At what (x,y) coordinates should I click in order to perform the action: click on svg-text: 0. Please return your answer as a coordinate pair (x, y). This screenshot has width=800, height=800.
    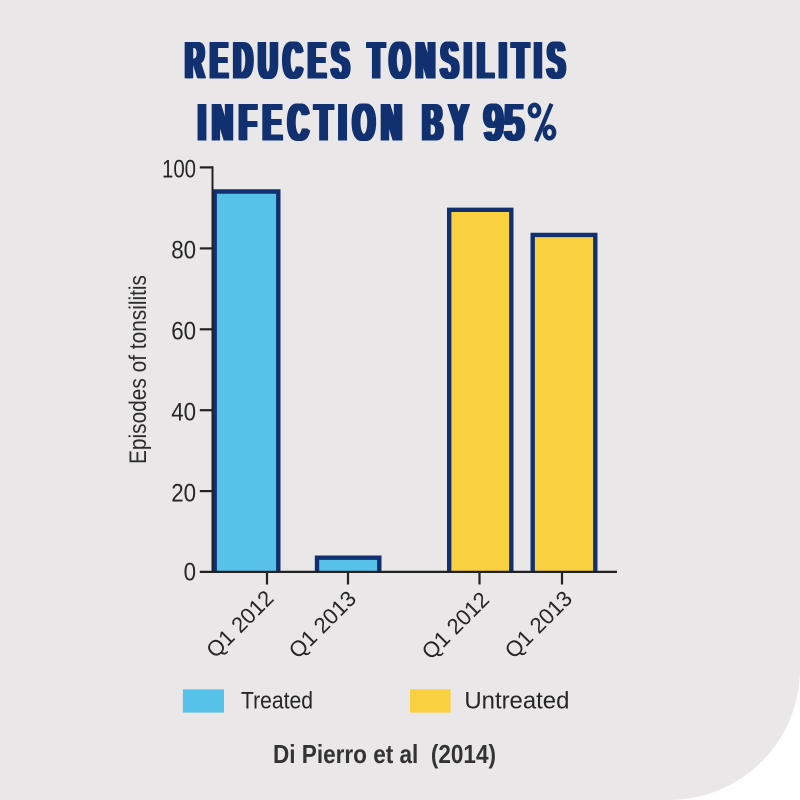
    Looking at the image, I should click on (190, 573).